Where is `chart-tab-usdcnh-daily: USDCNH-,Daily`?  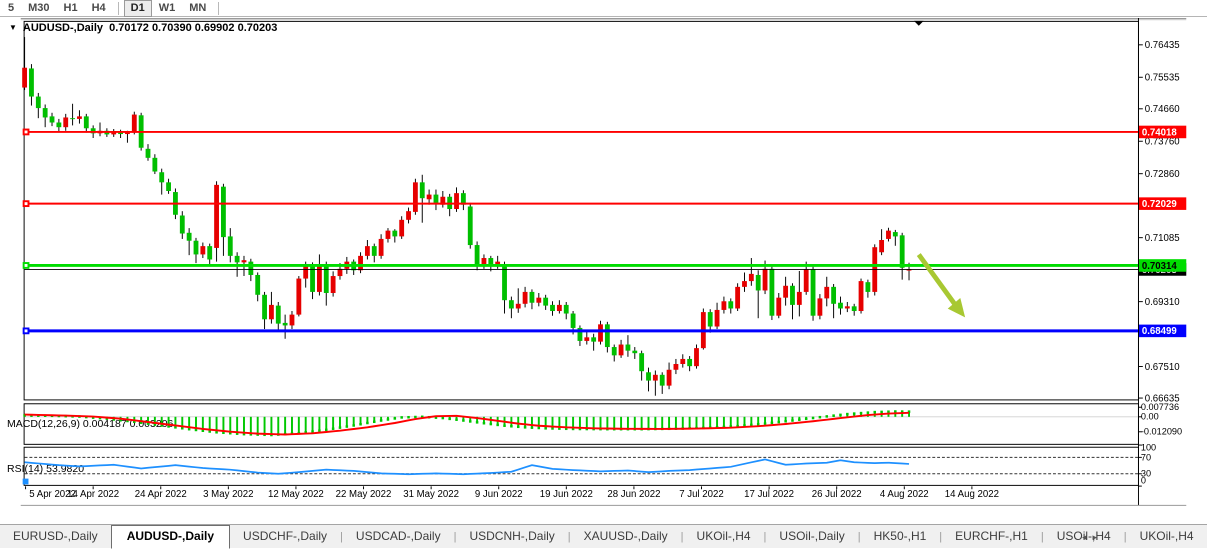 chart-tab-usdcnh-daily: USDCNH-,Daily is located at coordinates (511, 537).